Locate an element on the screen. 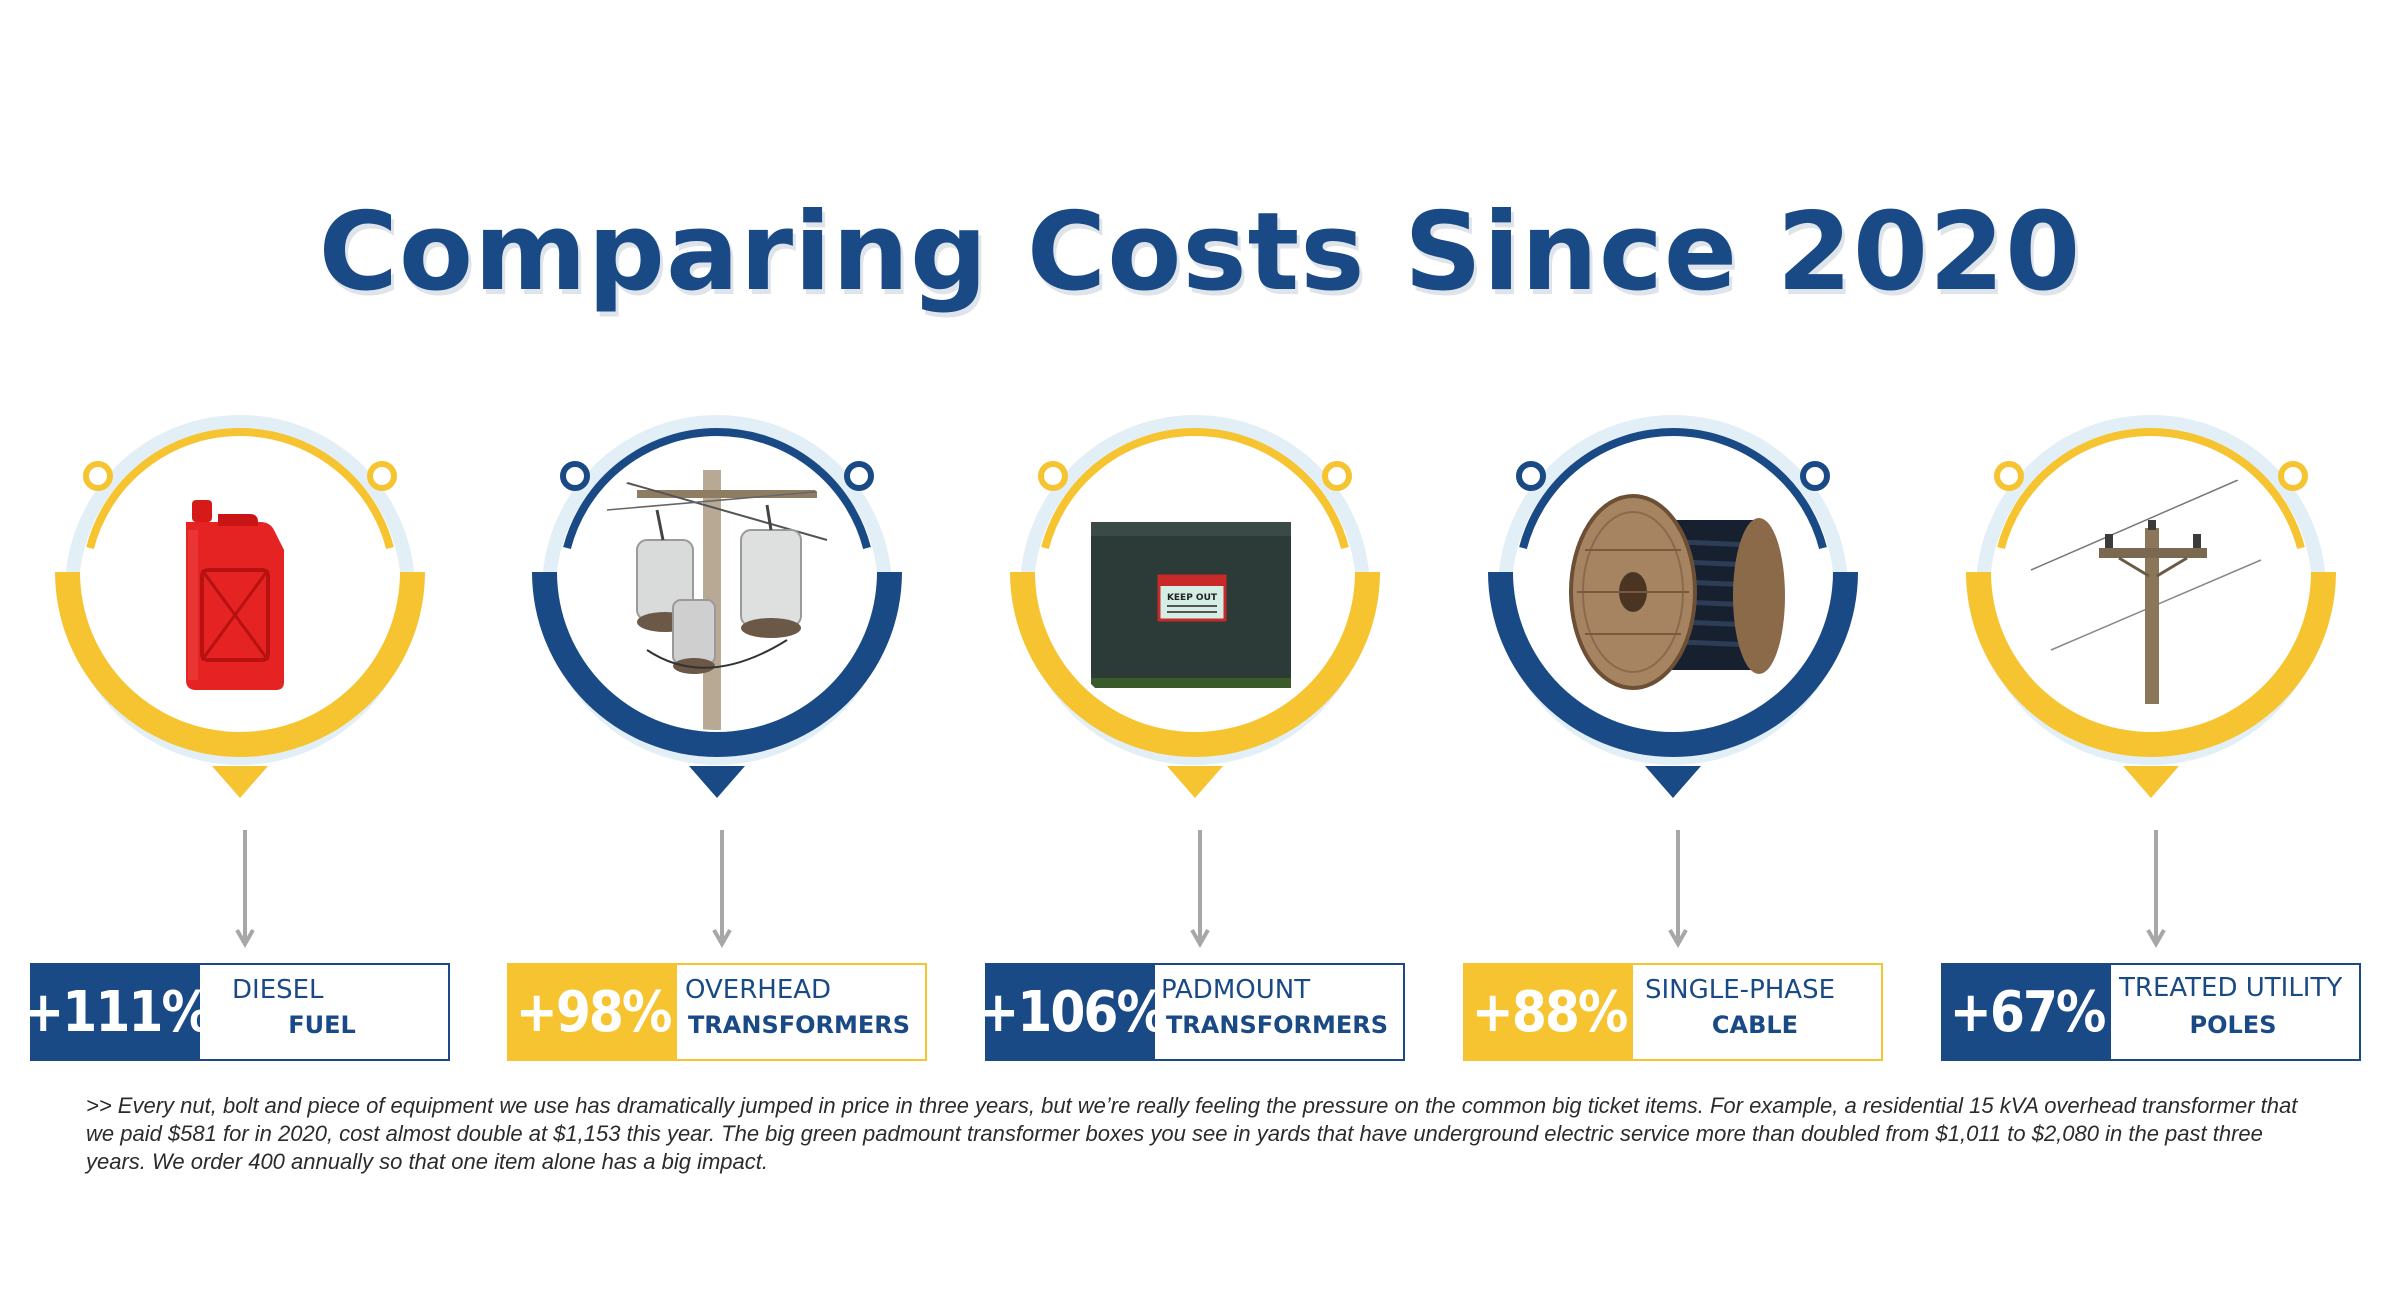  percent-increase: +67% is located at coordinates (2027, 1012).